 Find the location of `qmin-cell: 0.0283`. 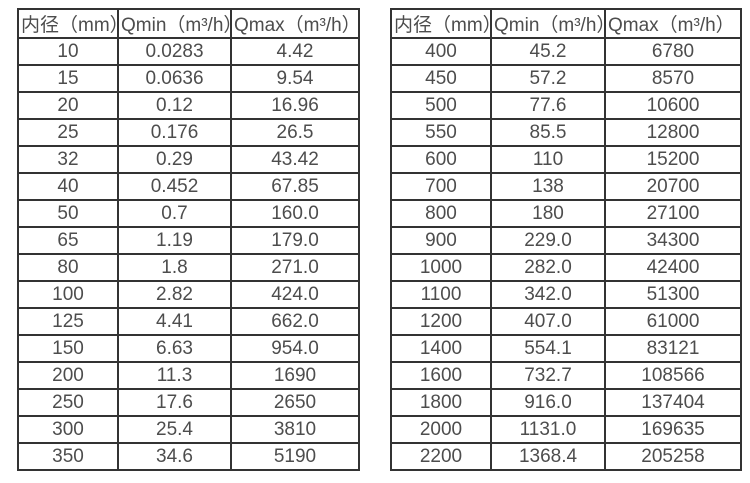

qmin-cell: 0.0283 is located at coordinates (174, 51).